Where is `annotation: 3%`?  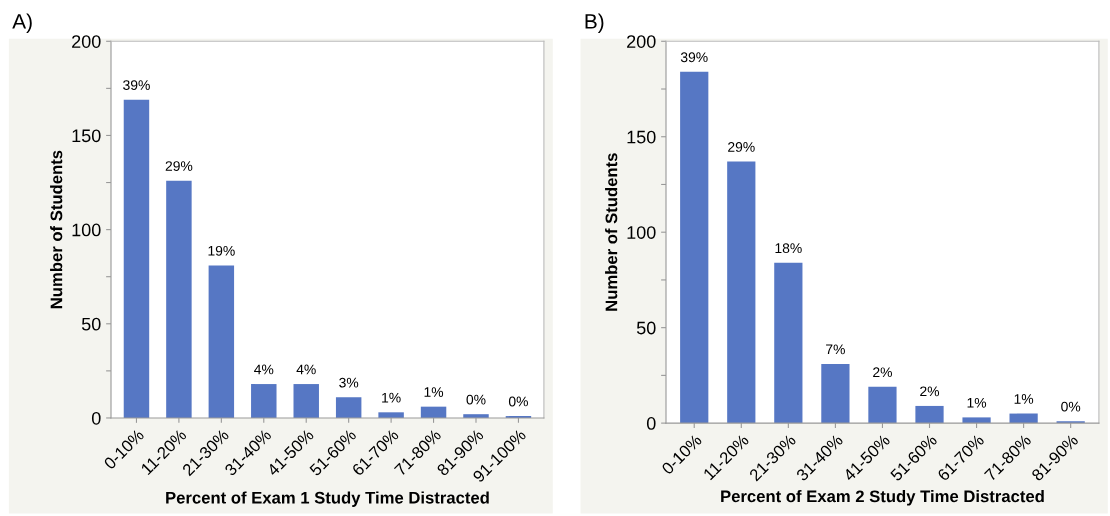 annotation: 3% is located at coordinates (349, 382).